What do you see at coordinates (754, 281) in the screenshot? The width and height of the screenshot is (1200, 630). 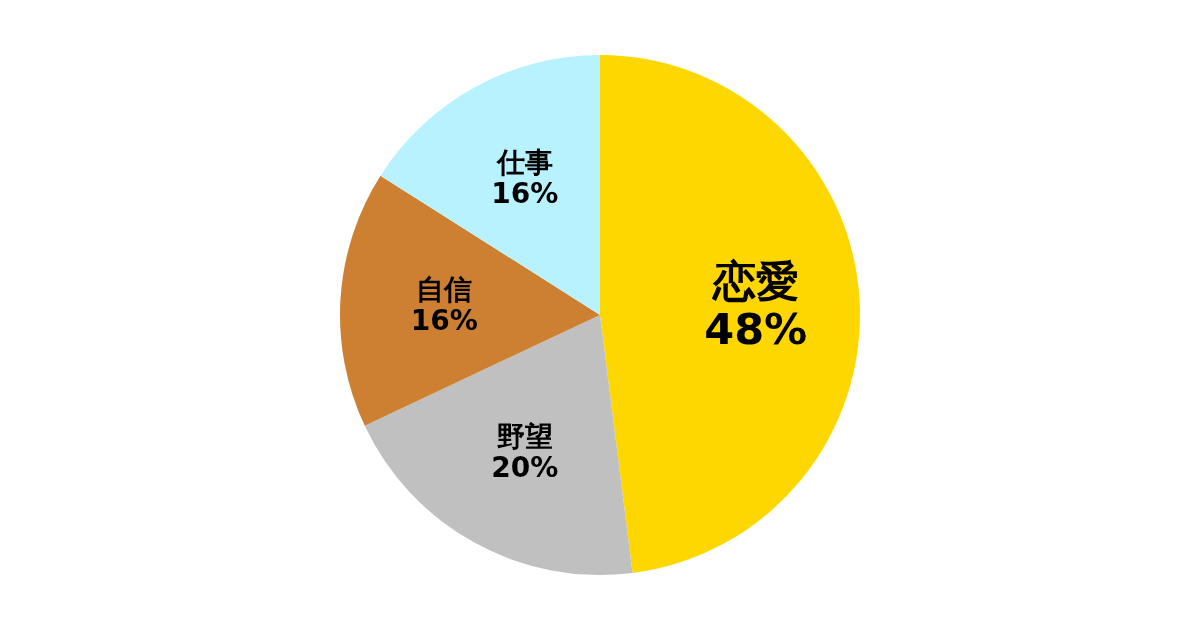 I see `slice-label: 恋愛` at bounding box center [754, 281].